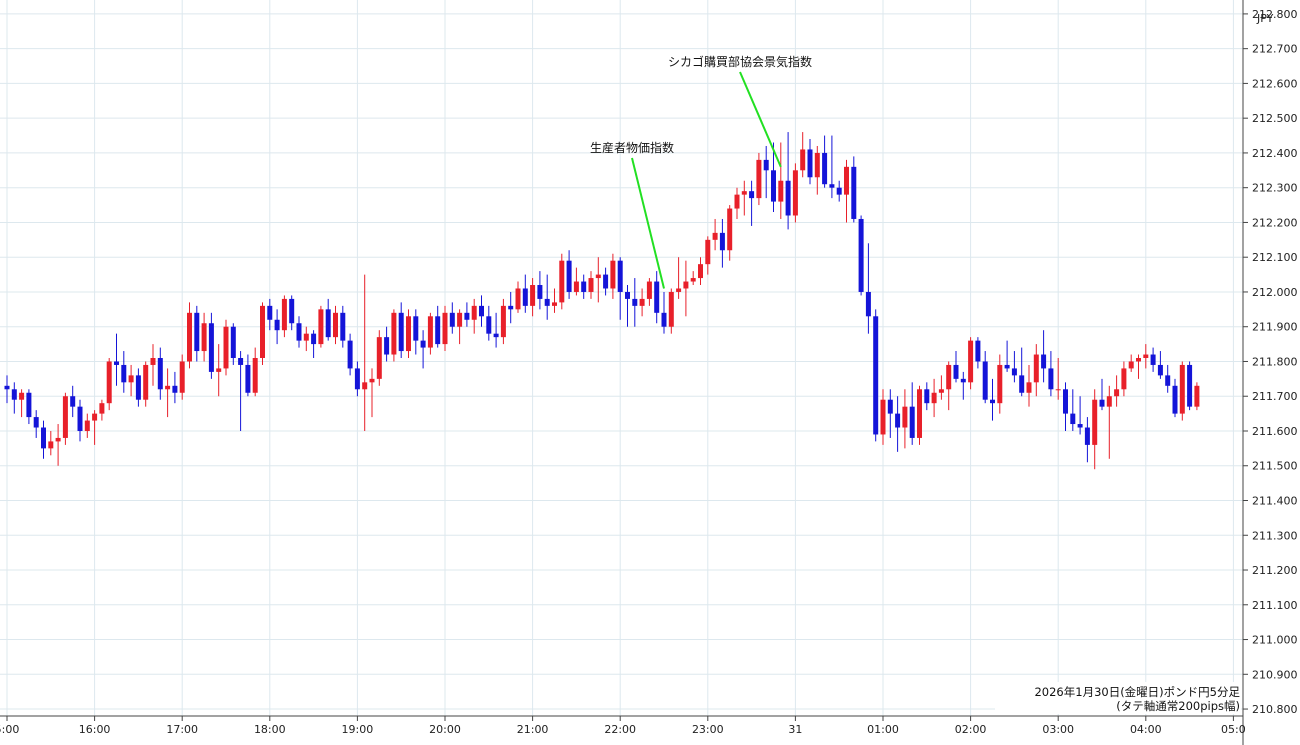 Image resolution: width=1300 pixels, height=745 pixels. What do you see at coordinates (1146, 729) in the screenshot?
I see `x-tick-label: 04:00` at bounding box center [1146, 729].